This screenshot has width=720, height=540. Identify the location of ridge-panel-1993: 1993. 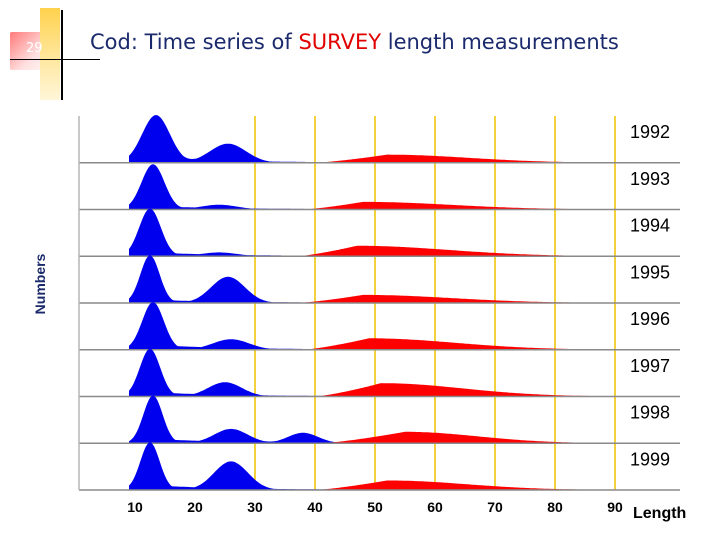
(379, 187).